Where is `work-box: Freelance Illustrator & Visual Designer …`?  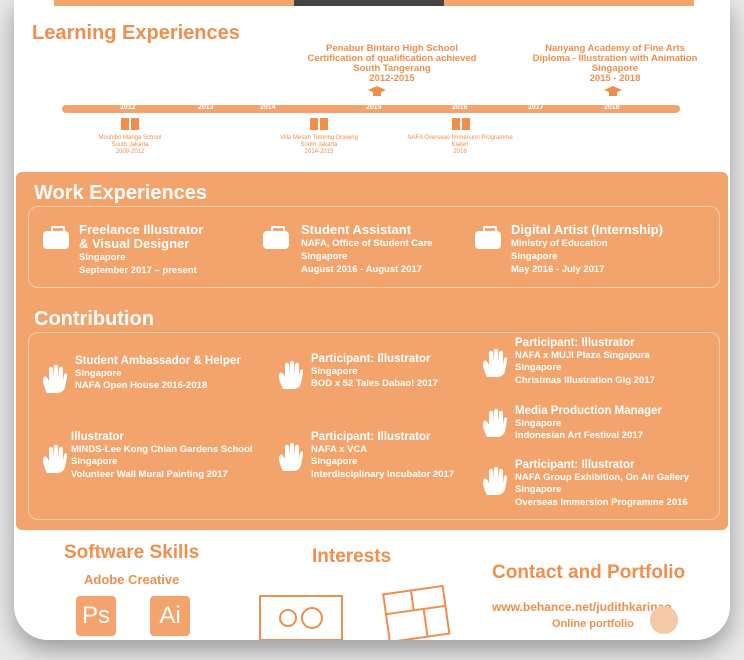
work-box: Freelance Illustrator & Visual Designer … is located at coordinates (374, 247).